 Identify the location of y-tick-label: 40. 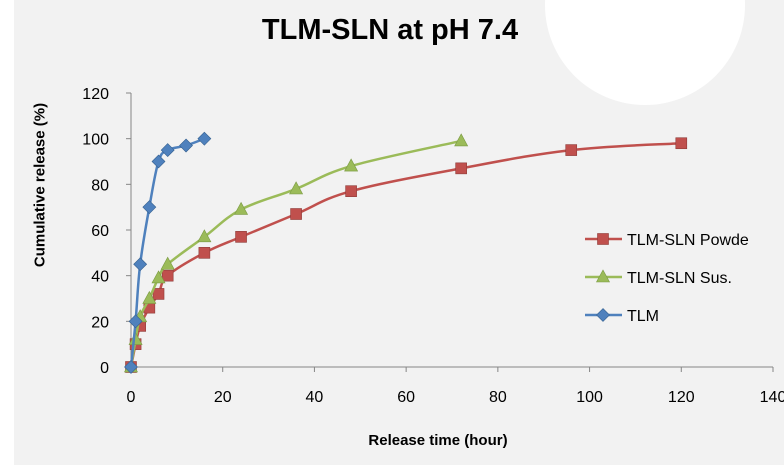
(100, 277).